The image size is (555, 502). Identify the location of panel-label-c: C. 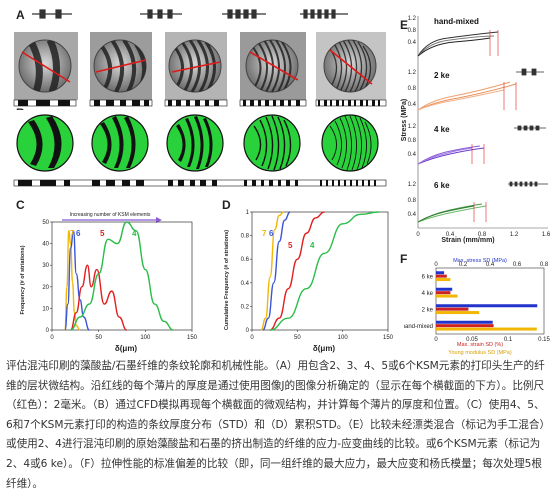
(20, 205).